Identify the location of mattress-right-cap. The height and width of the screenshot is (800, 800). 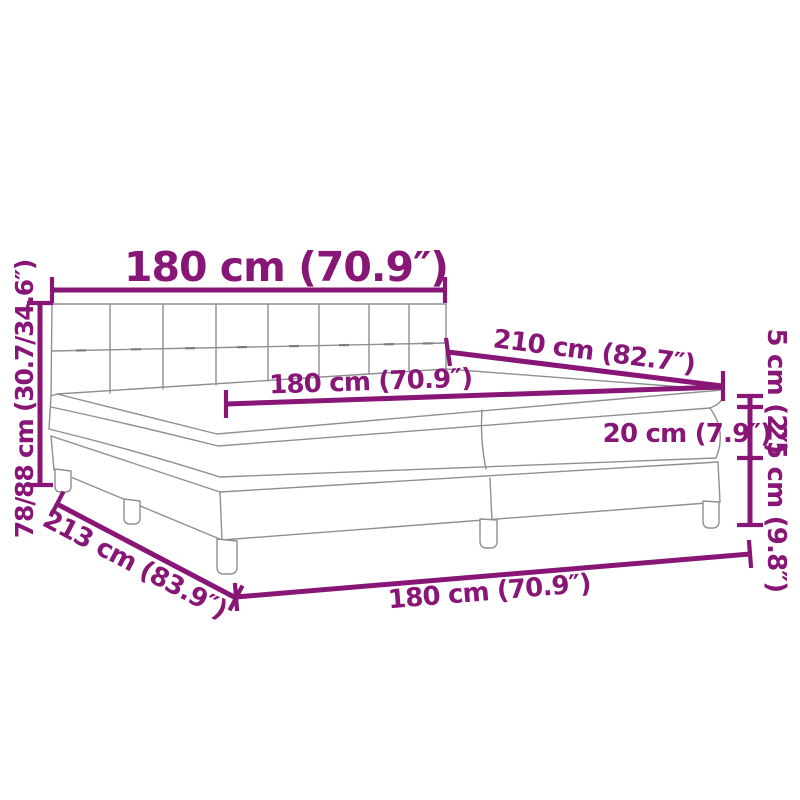
(715, 433).